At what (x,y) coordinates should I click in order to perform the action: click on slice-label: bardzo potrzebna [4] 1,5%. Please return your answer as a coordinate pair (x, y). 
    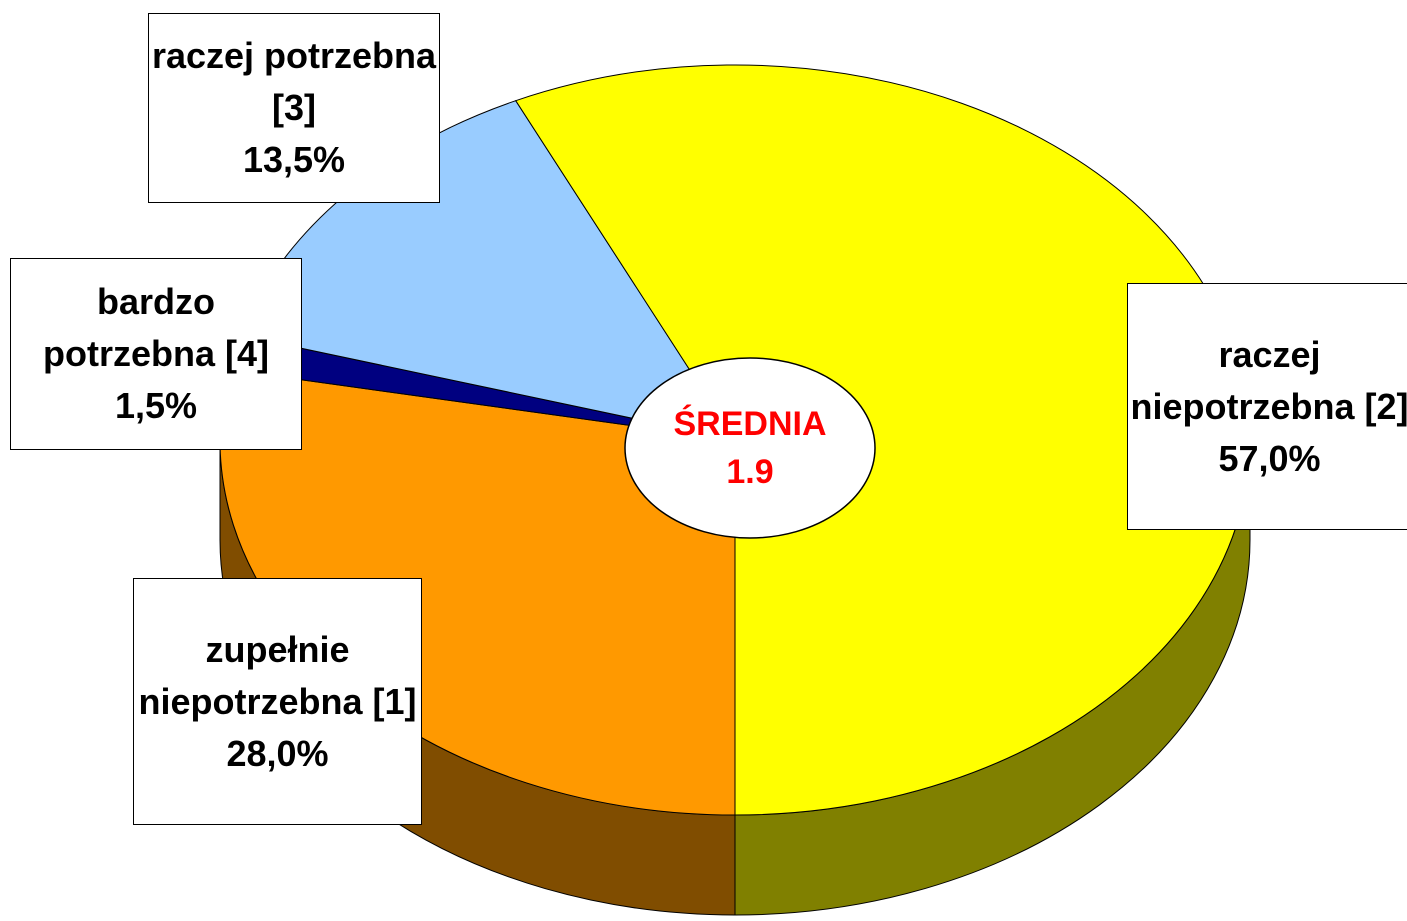
    Looking at the image, I should click on (156, 354).